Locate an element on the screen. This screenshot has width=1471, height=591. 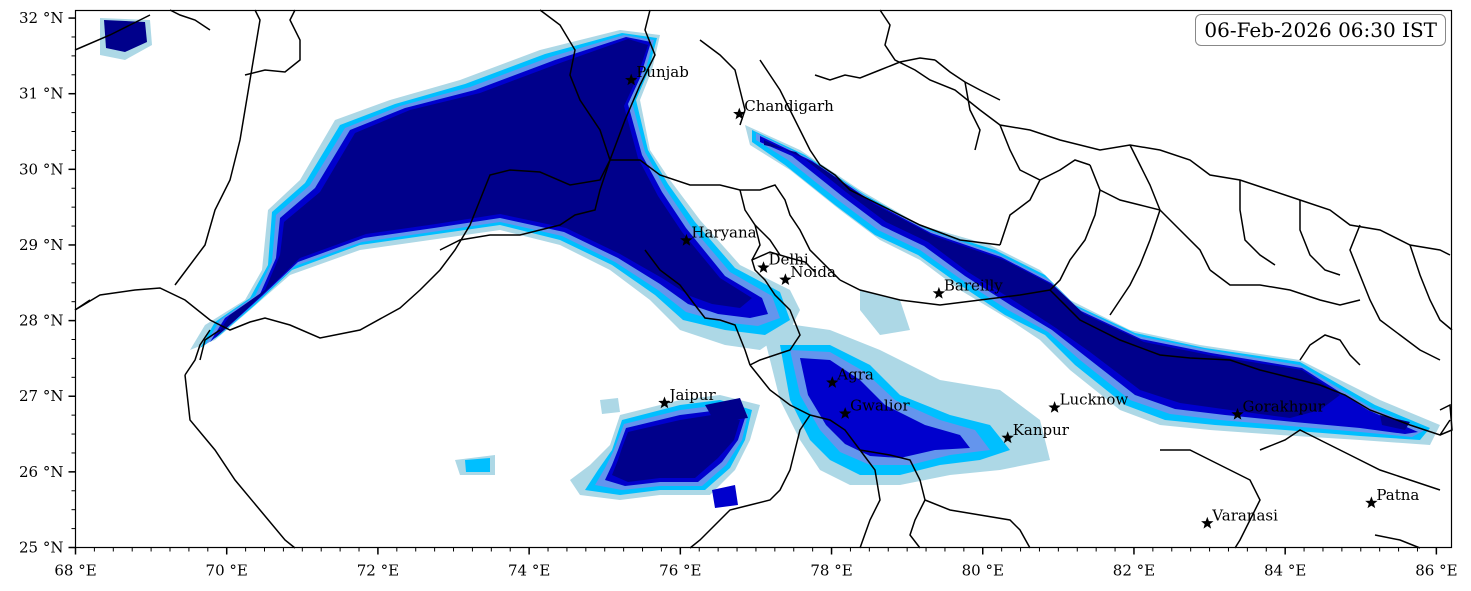
x-tick-label: 76 °E is located at coordinates (680, 571).